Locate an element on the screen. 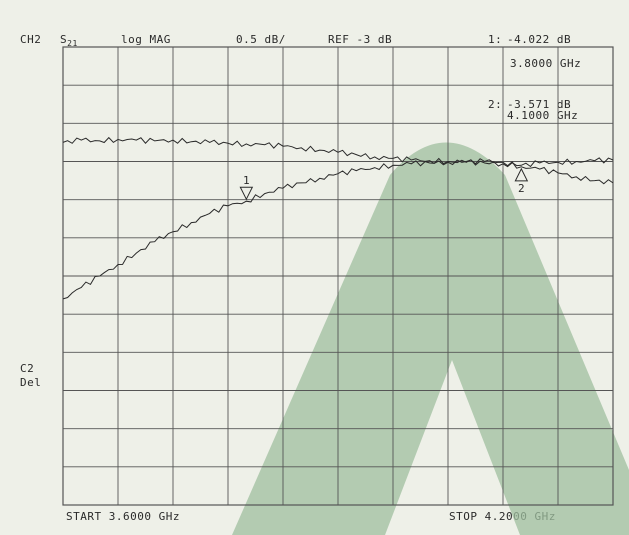 This screenshot has height=535, width=629. parameter-main: S is located at coordinates (64, 39).